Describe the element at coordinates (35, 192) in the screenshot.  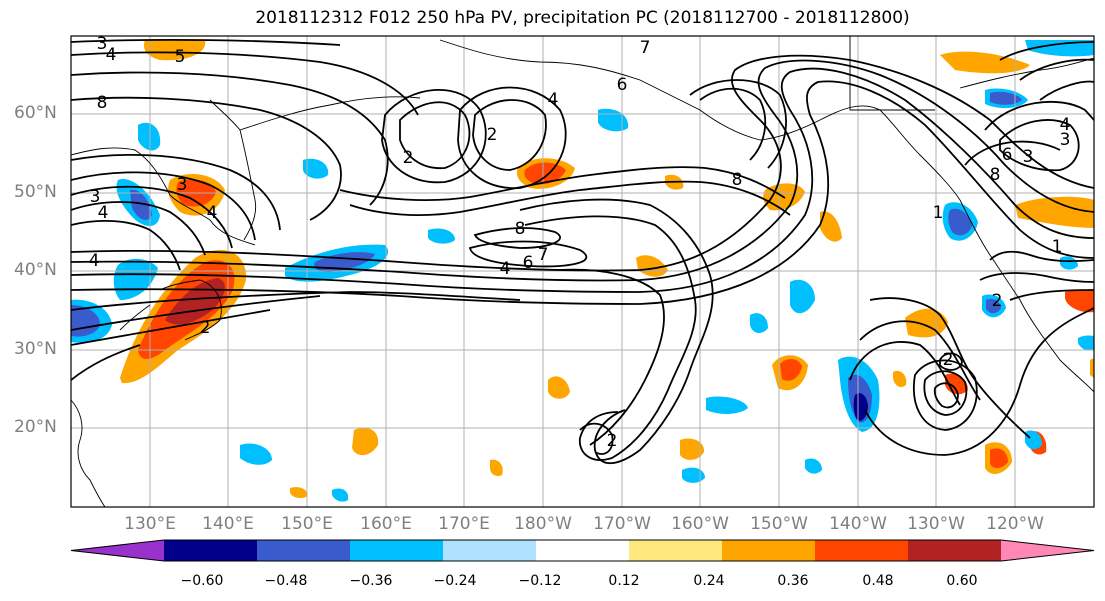
I see `lat-label-50n: 50°N` at that location.